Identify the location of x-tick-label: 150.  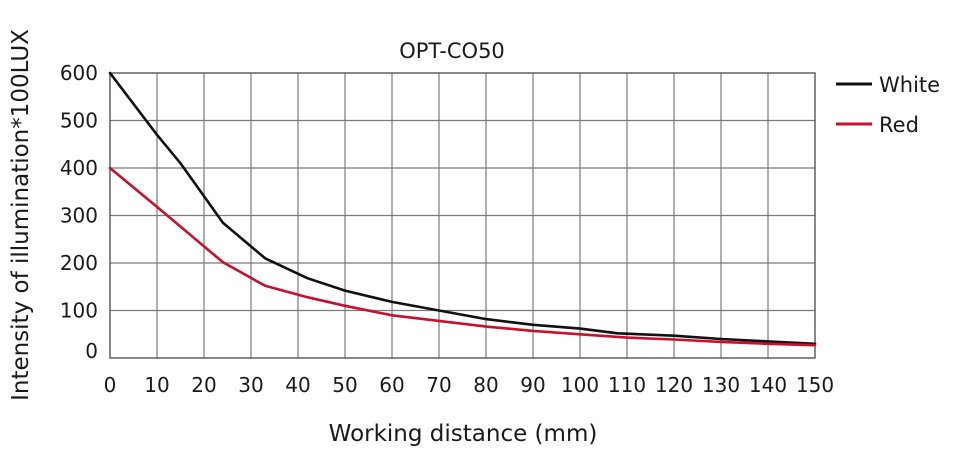
(815, 385).